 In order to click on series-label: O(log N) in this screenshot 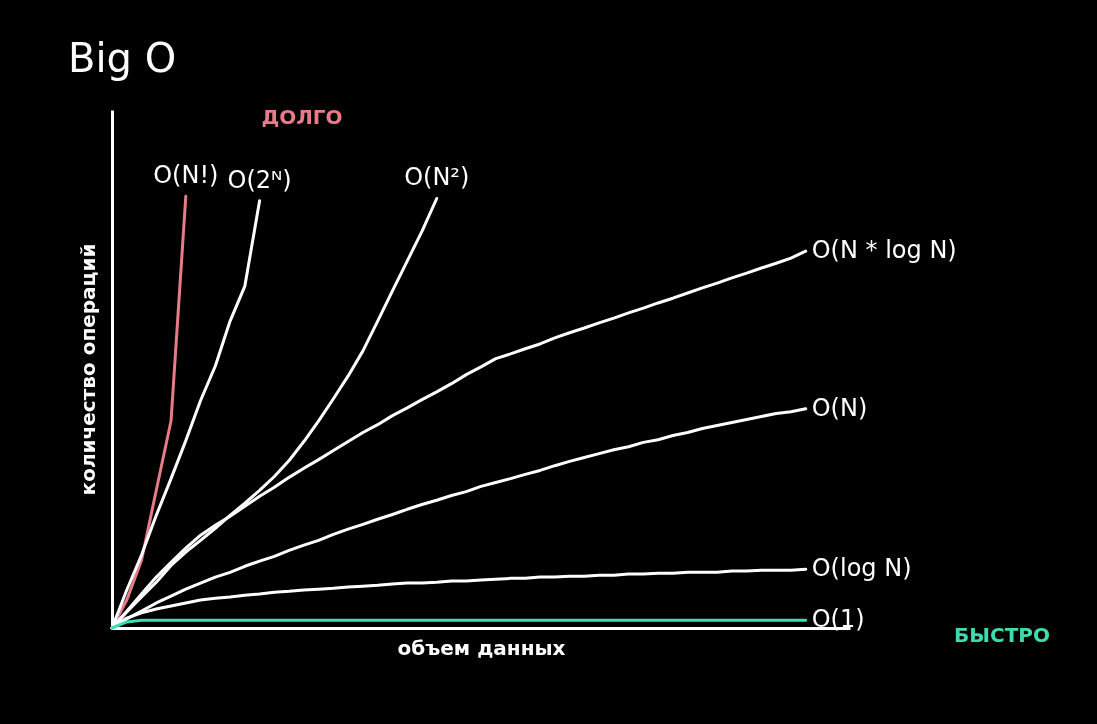, I will do `click(861, 568)`.